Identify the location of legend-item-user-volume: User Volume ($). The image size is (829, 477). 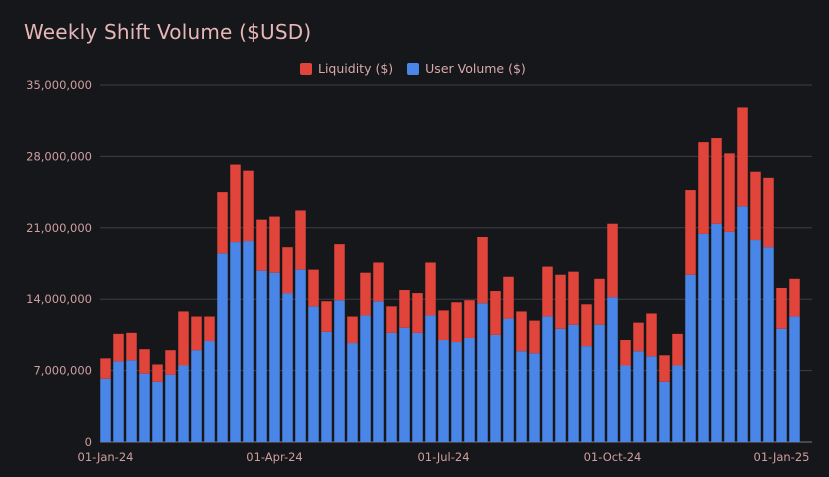
(466, 68).